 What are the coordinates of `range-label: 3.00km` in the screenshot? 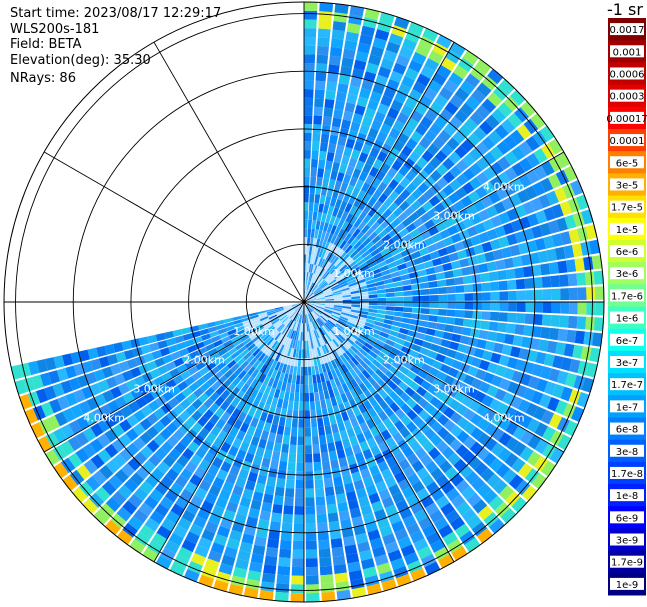 It's located at (154, 389).